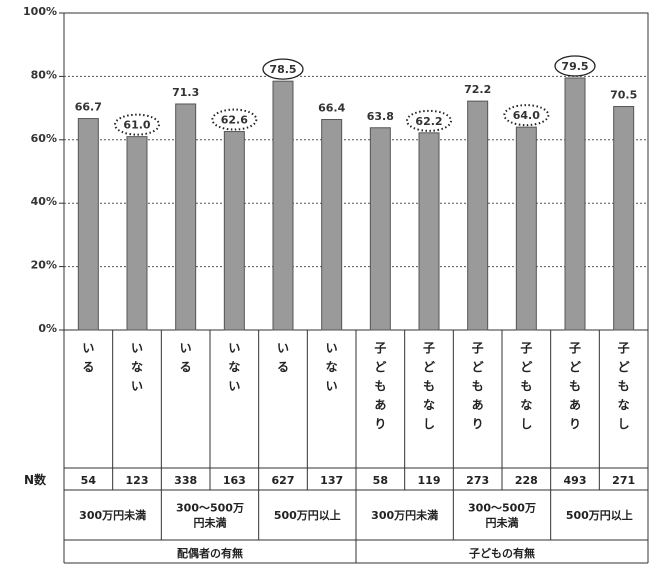  What do you see at coordinates (502, 553) in the screenshot?
I see `section-label: 子どもの有無` at bounding box center [502, 553].